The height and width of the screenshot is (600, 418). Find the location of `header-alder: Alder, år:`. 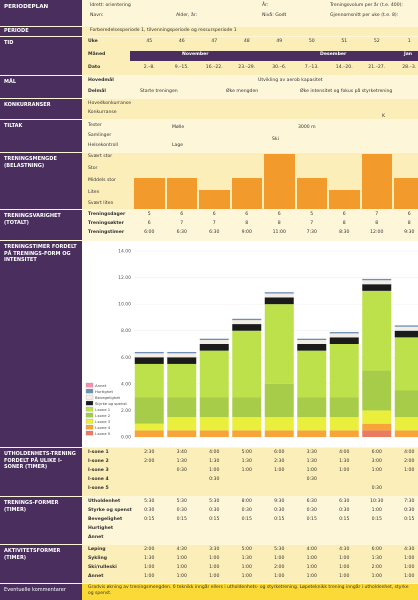

header-alder: Alder, år: is located at coordinates (187, 15).